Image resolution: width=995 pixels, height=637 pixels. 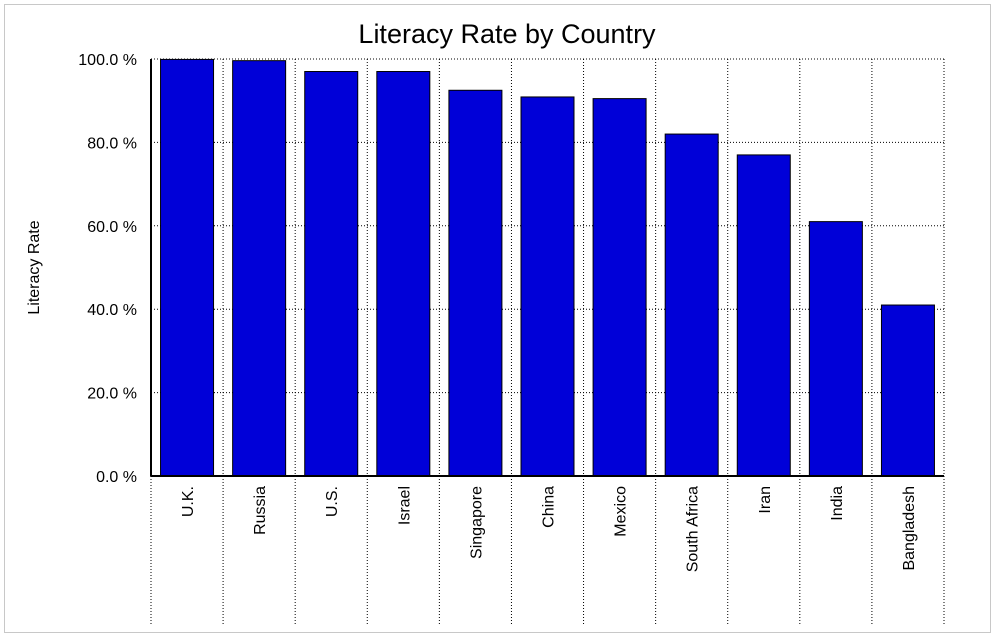 I want to click on bar-russia, so click(x=259, y=268).